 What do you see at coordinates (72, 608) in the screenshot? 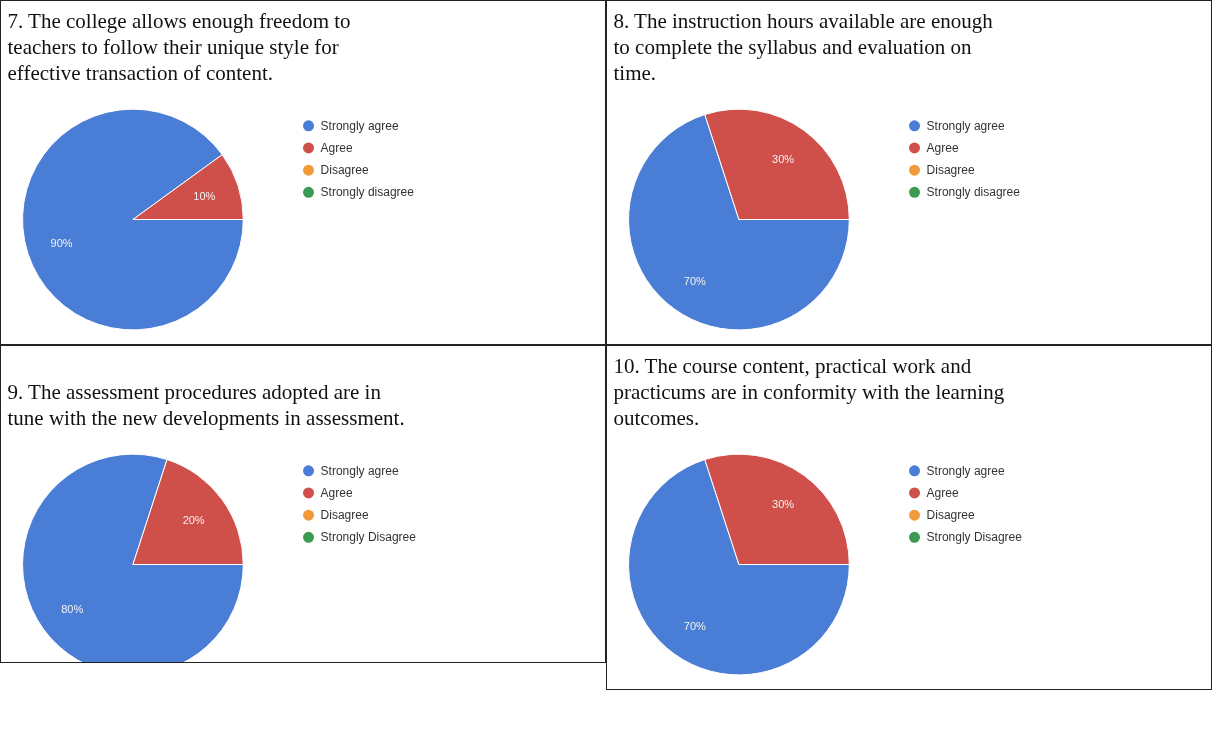
I see `data-label: 80%` at bounding box center [72, 608].